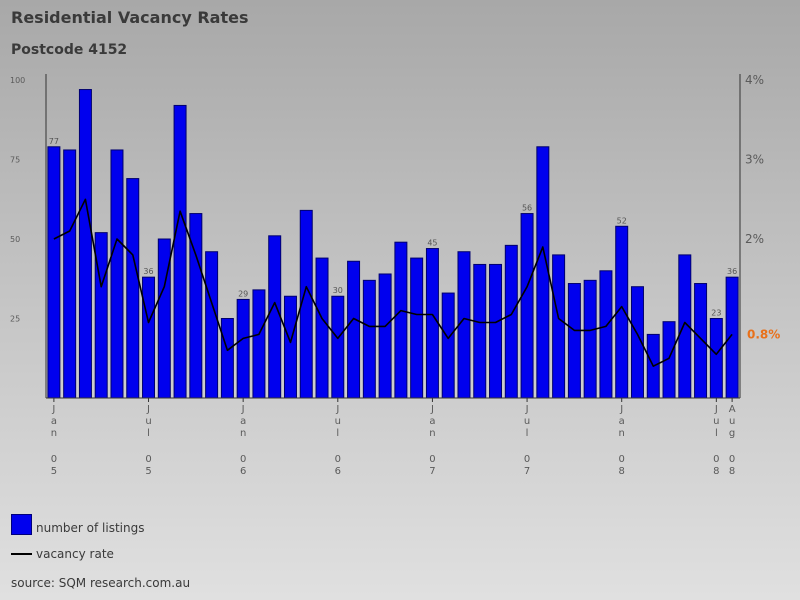  Describe the element at coordinates (21, 554) in the screenshot. I see `legend-line-vacancy` at that location.